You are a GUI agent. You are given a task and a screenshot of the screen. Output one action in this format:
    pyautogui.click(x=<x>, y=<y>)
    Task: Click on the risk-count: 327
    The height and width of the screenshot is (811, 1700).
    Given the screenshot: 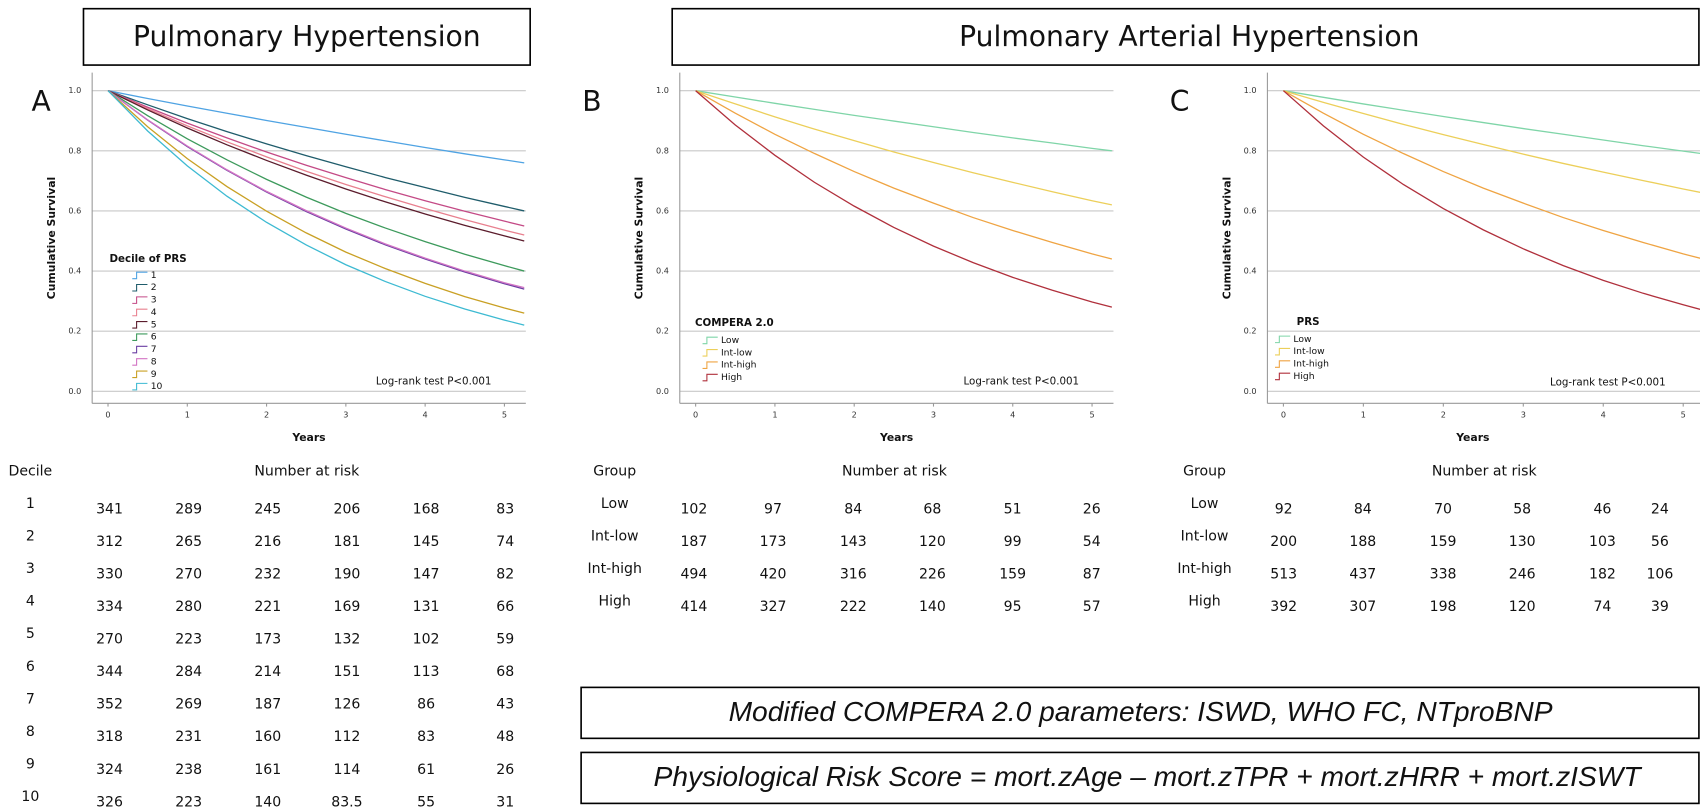 What is the action you would take?
    pyautogui.click(x=773, y=607)
    